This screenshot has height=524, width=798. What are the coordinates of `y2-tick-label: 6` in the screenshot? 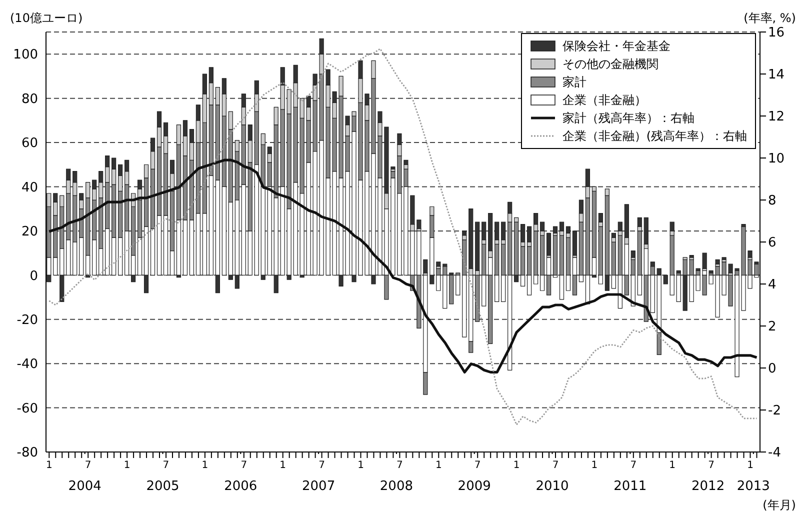 It's located at (772, 243).